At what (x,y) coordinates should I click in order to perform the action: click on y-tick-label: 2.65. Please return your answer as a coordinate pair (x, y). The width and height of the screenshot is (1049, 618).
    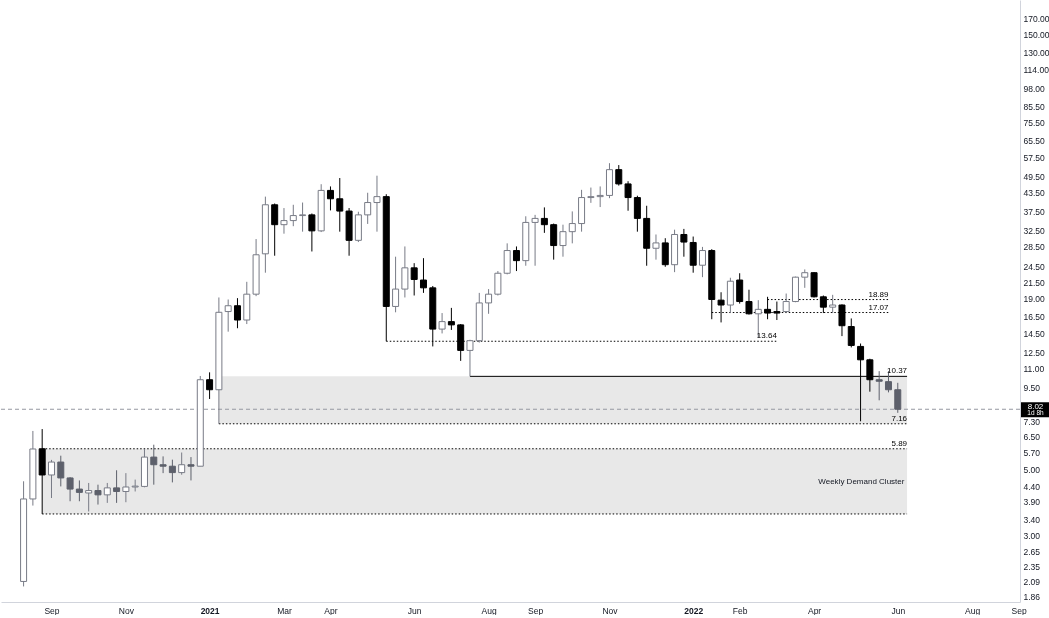
    Looking at the image, I should click on (1032, 551).